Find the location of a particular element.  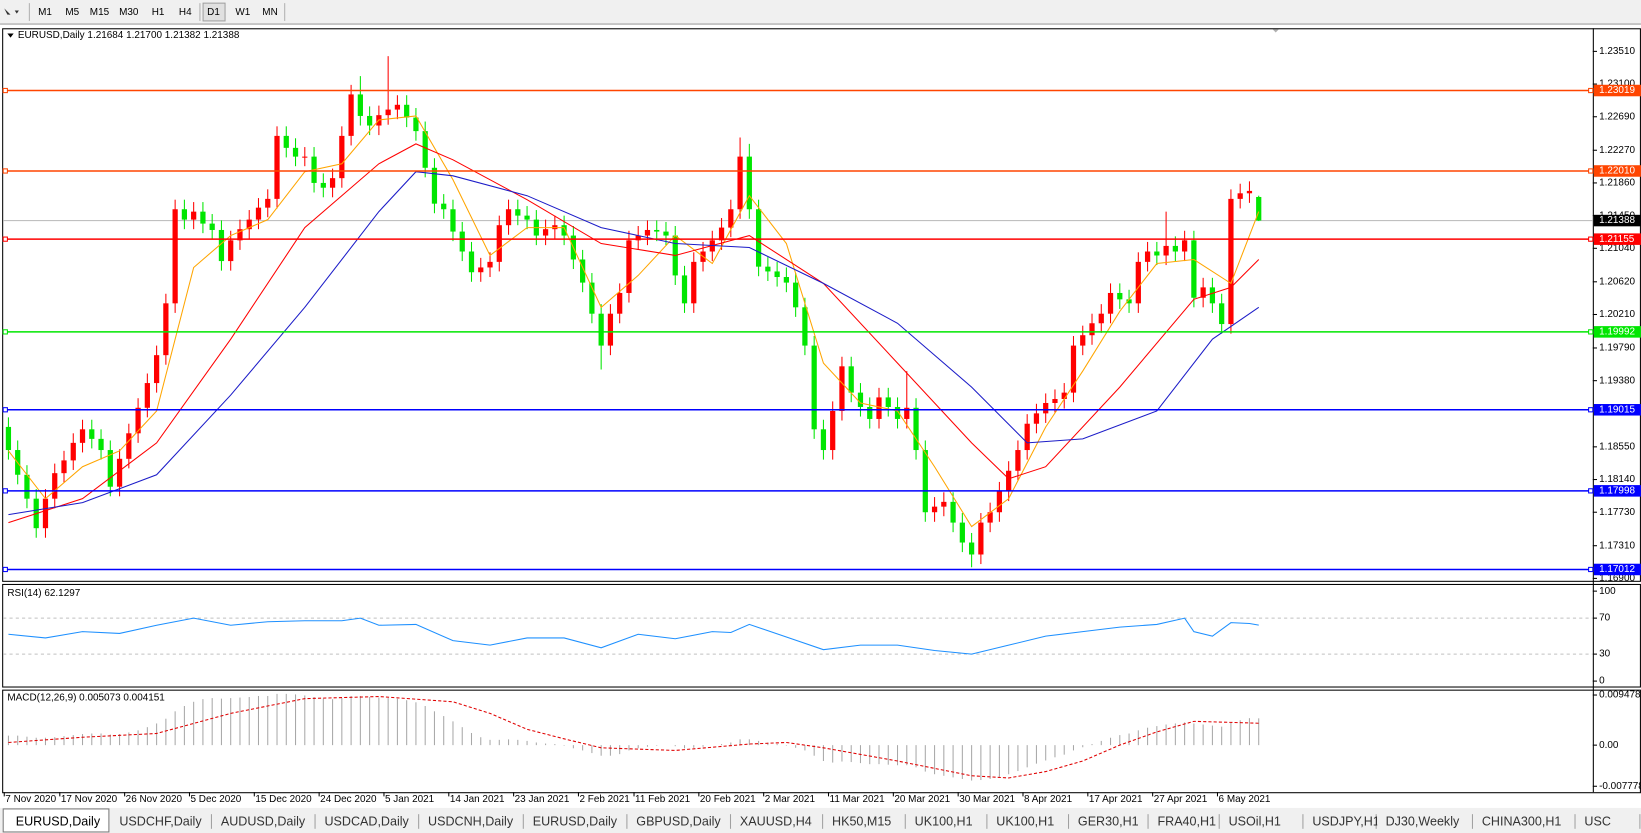

tab-label: GBPUSD,Daily is located at coordinates (678, 821).